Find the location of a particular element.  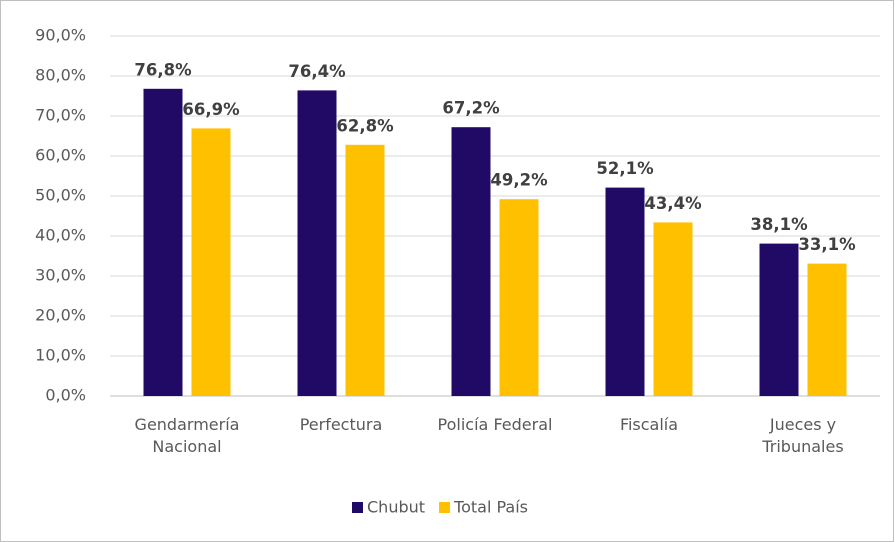

value-label: 38,1% is located at coordinates (779, 224).